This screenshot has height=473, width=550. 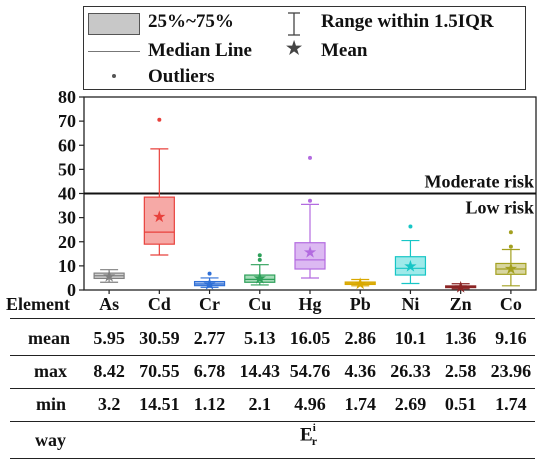 I want to click on table-cell: 2.58, so click(x=460, y=371).